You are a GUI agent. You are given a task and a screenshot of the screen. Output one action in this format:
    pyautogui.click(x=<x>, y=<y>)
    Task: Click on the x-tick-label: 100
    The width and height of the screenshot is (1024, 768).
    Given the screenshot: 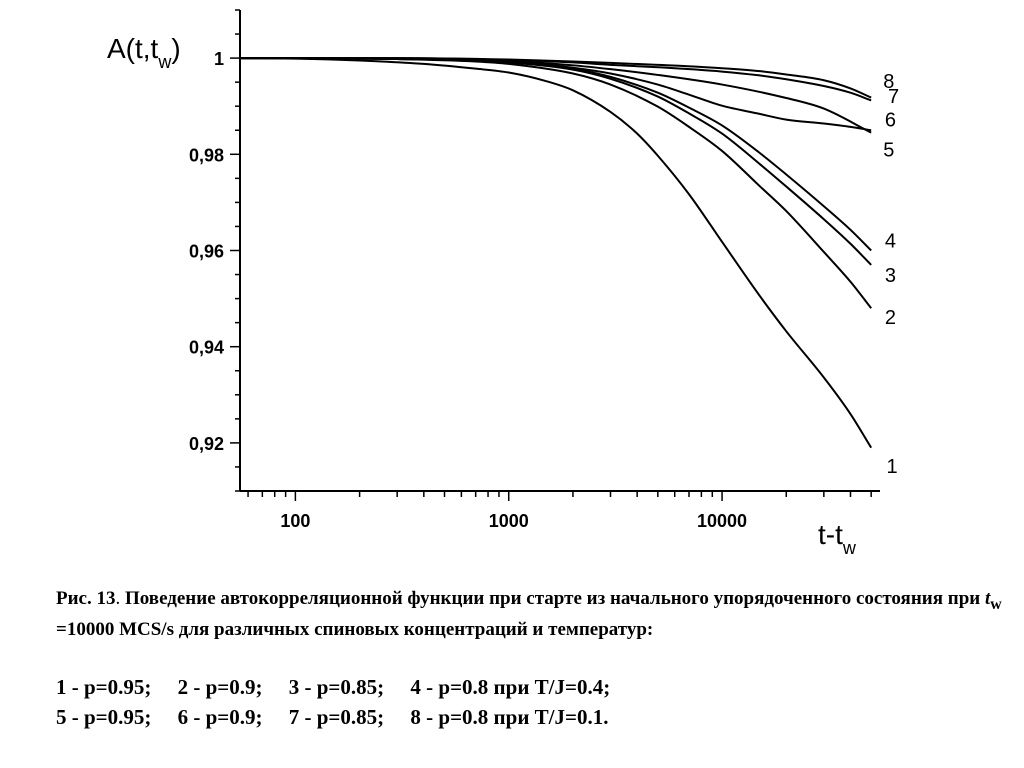 What is the action you would take?
    pyautogui.click(x=295, y=521)
    